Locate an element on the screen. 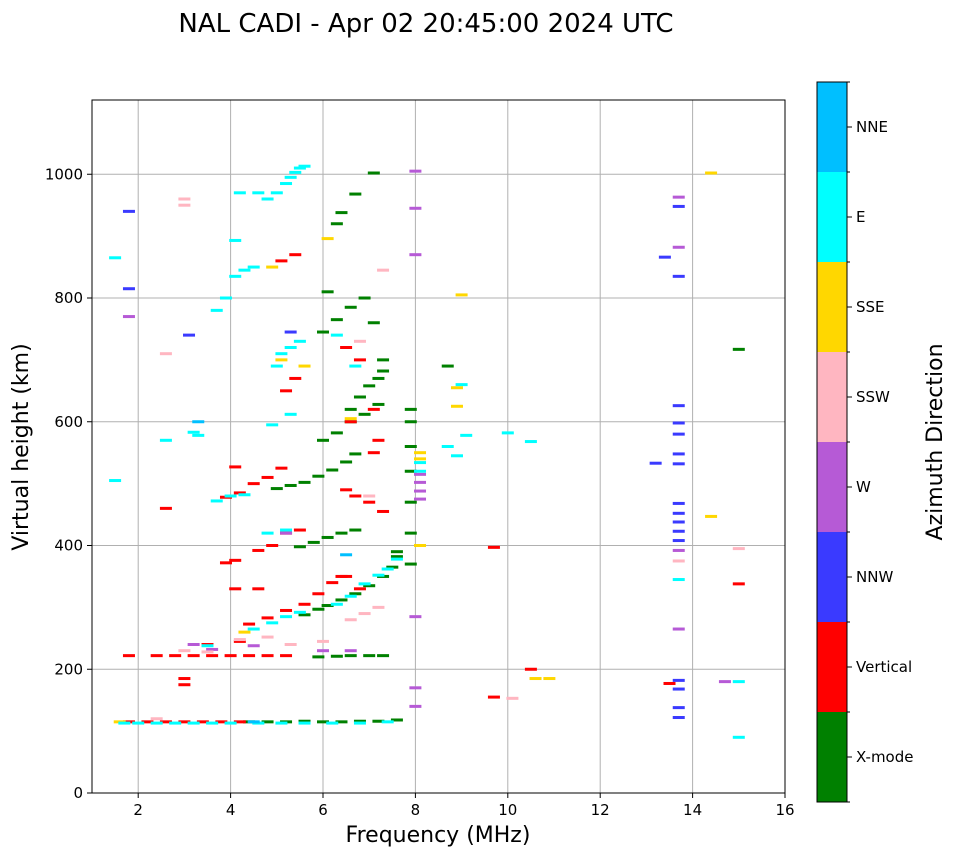  x-tick-label: 8 is located at coordinates (416, 810).